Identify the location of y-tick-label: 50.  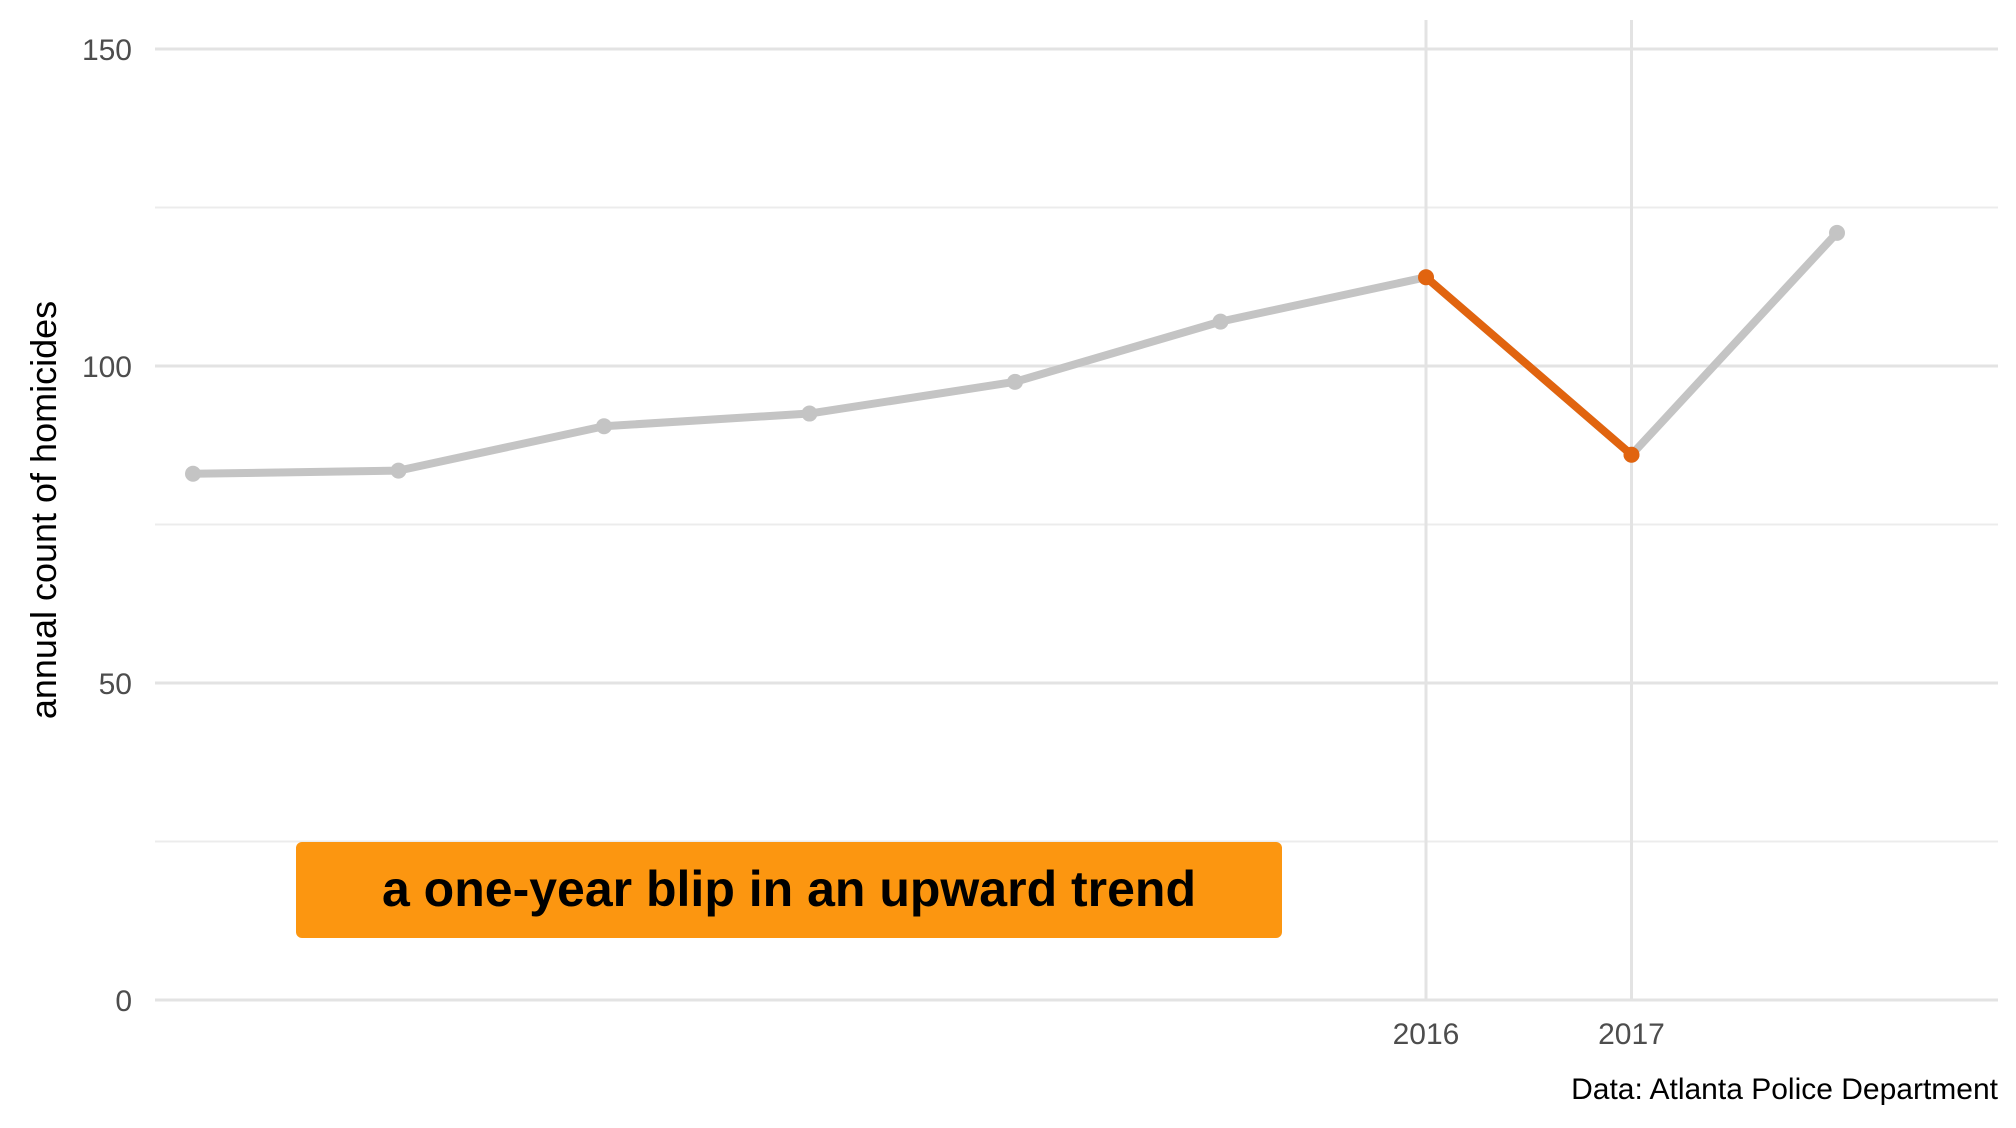
(115, 684).